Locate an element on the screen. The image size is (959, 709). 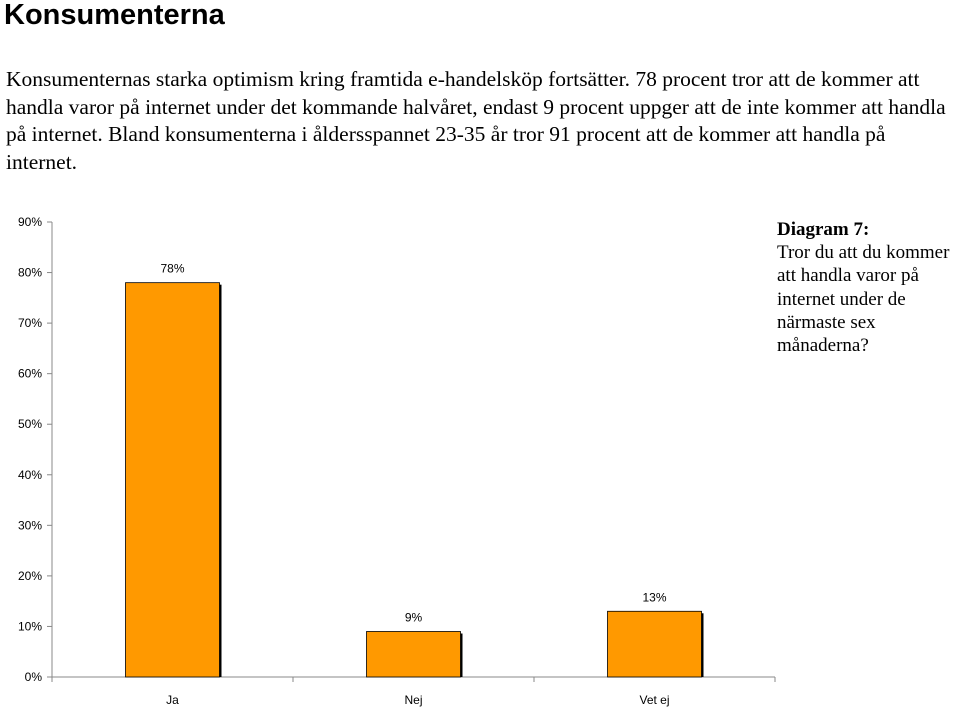
y-tick-label: 0% is located at coordinates (34, 677).